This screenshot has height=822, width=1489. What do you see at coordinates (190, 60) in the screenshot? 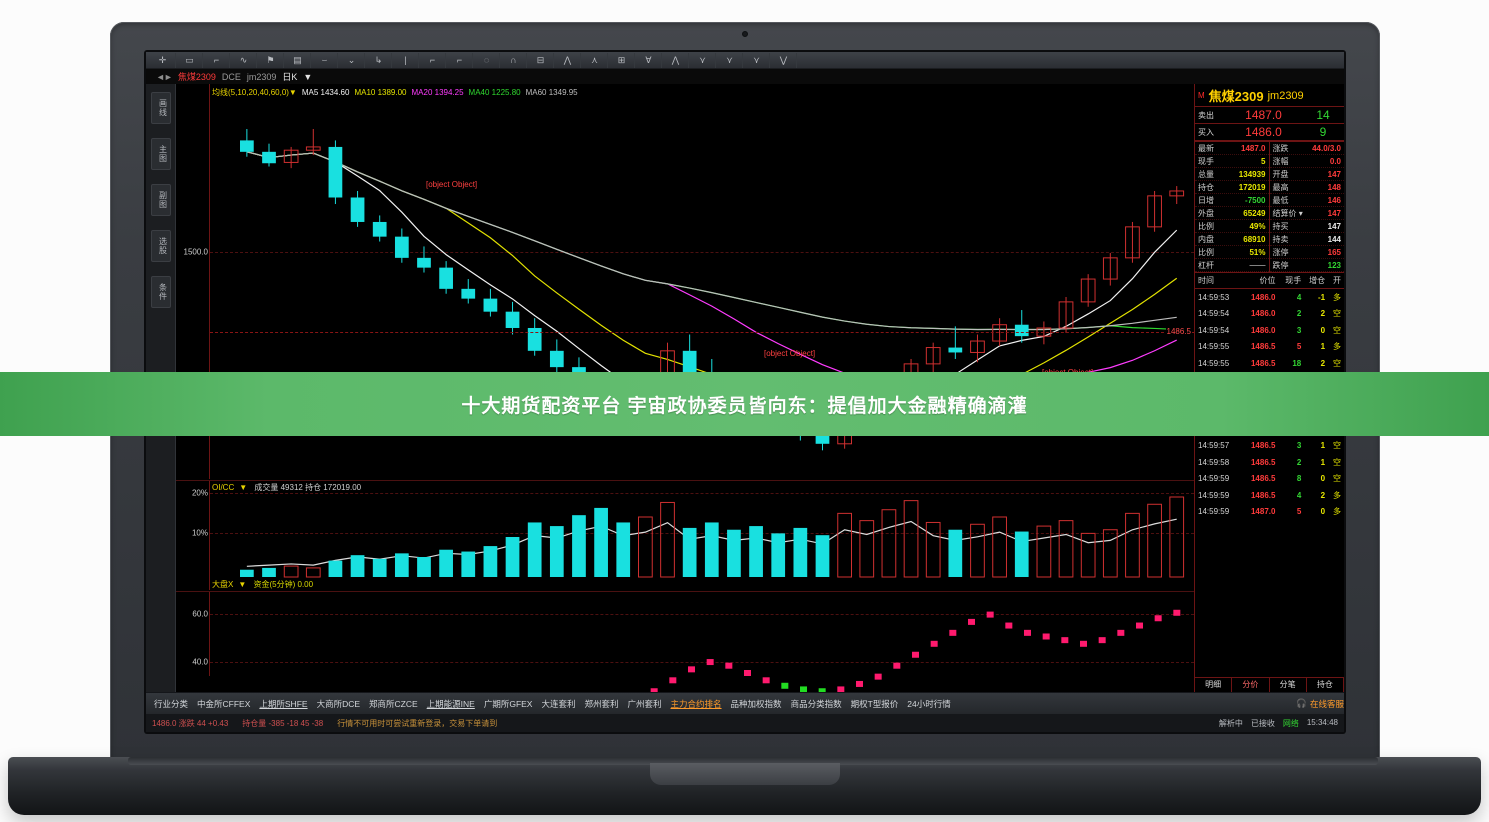
I see `rect-icon: ▭` at bounding box center [190, 60].